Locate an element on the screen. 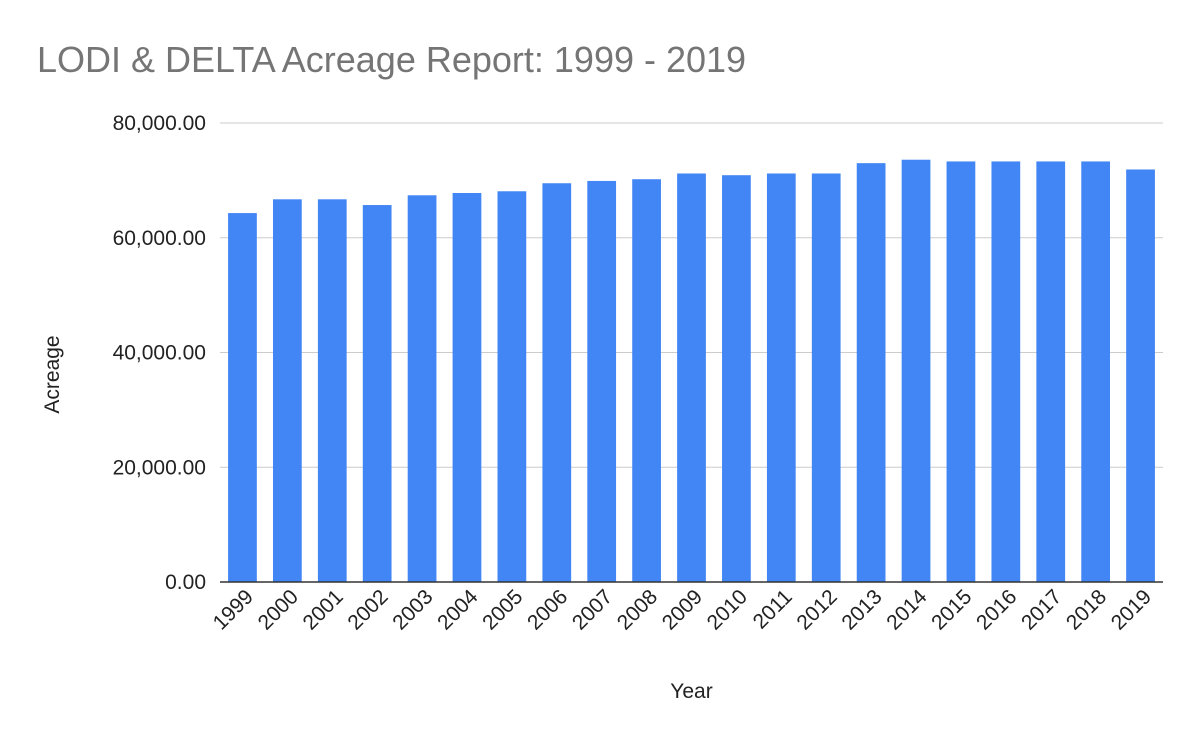  x-tick-label: 1999 is located at coordinates (233, 609).